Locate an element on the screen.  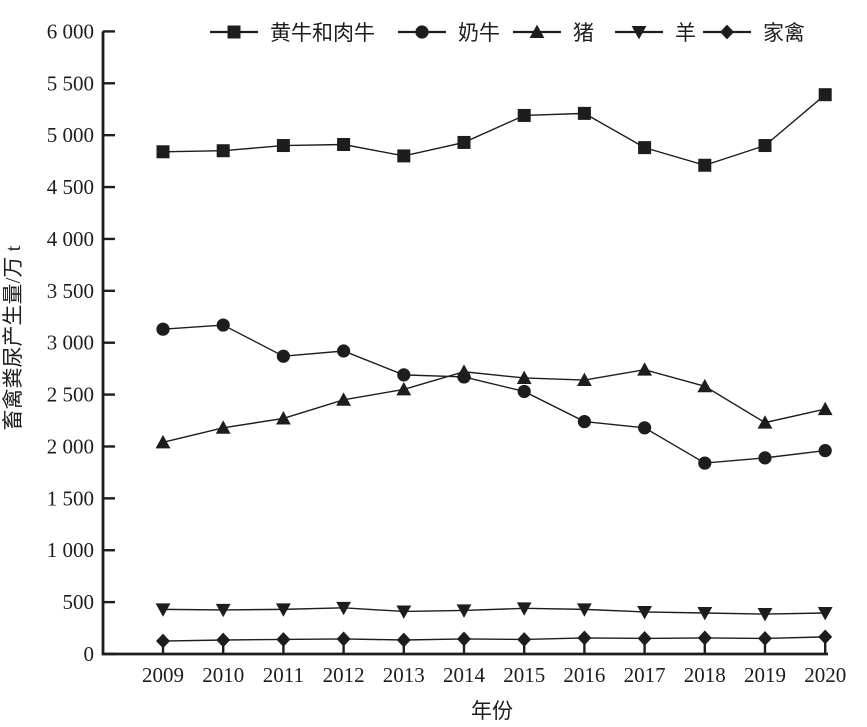
legend-item: 家禽 is located at coordinates (754, 33).